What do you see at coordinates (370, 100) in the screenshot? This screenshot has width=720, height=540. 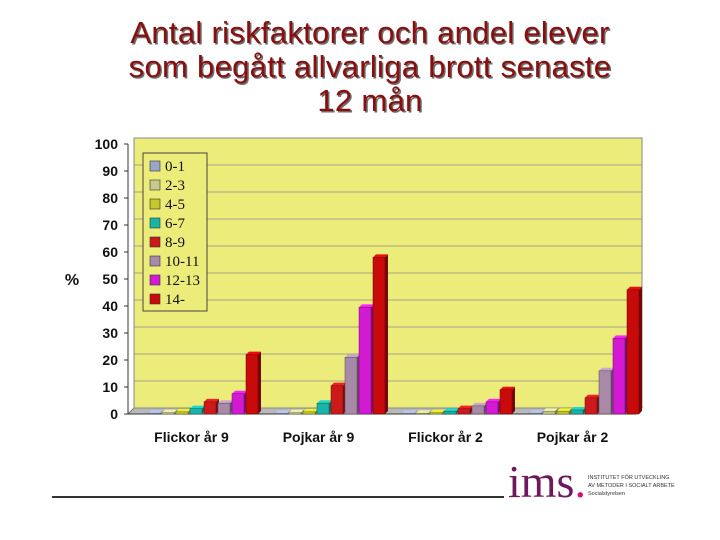 I see `title-line-3: 12 mån` at bounding box center [370, 100].